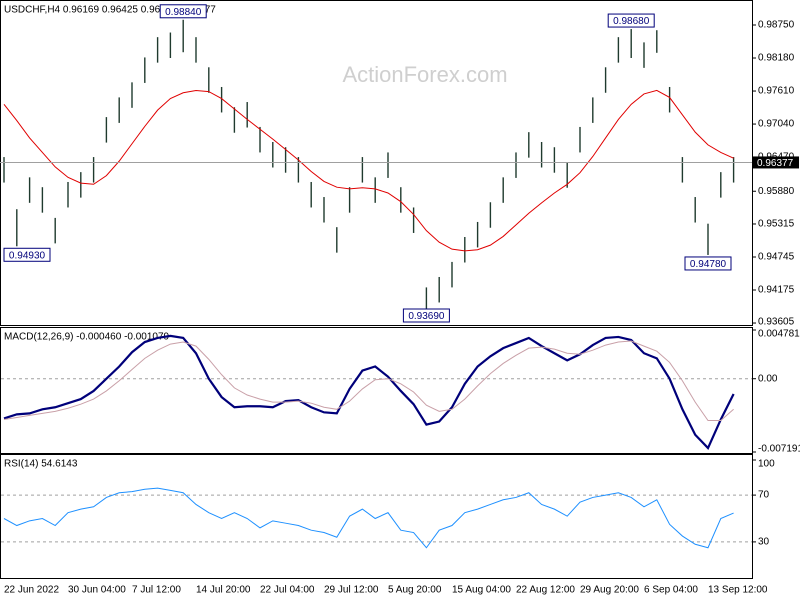 Image resolution: width=800 pixels, height=600 pixels. I want to click on macd-title: MACD(12,26,9) -0.000460 -0.001079, so click(87, 337).